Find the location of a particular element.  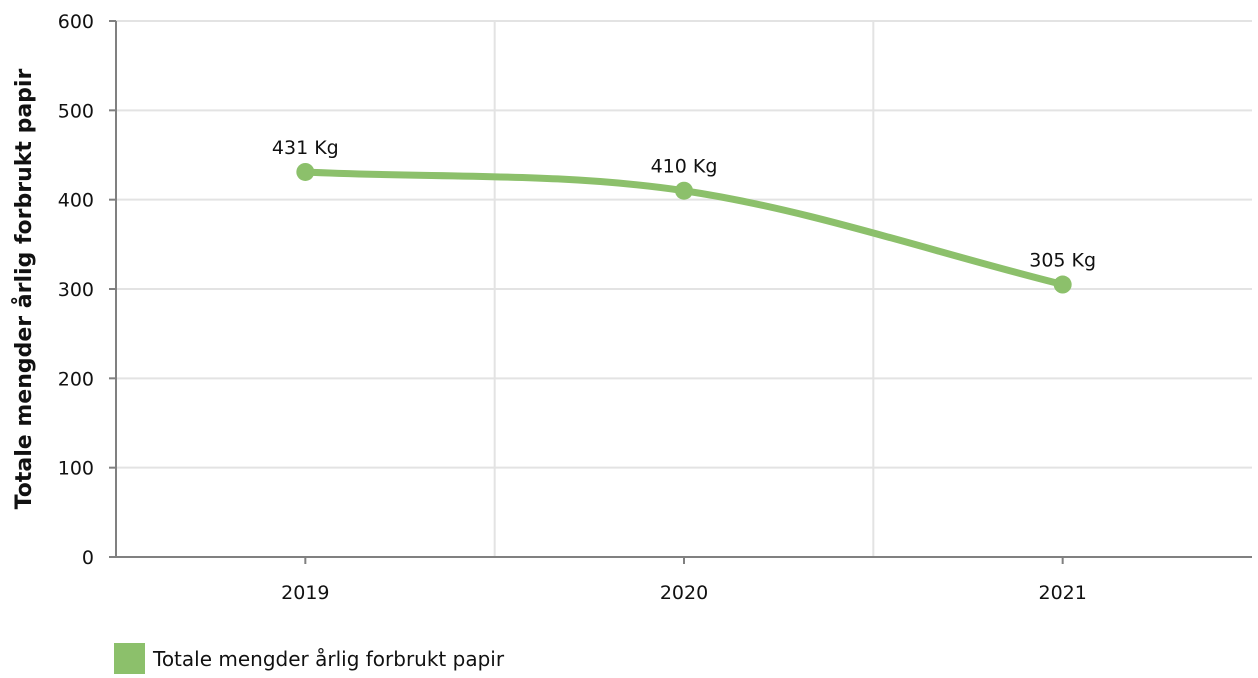

x-tick-label: 2019 is located at coordinates (305, 593).